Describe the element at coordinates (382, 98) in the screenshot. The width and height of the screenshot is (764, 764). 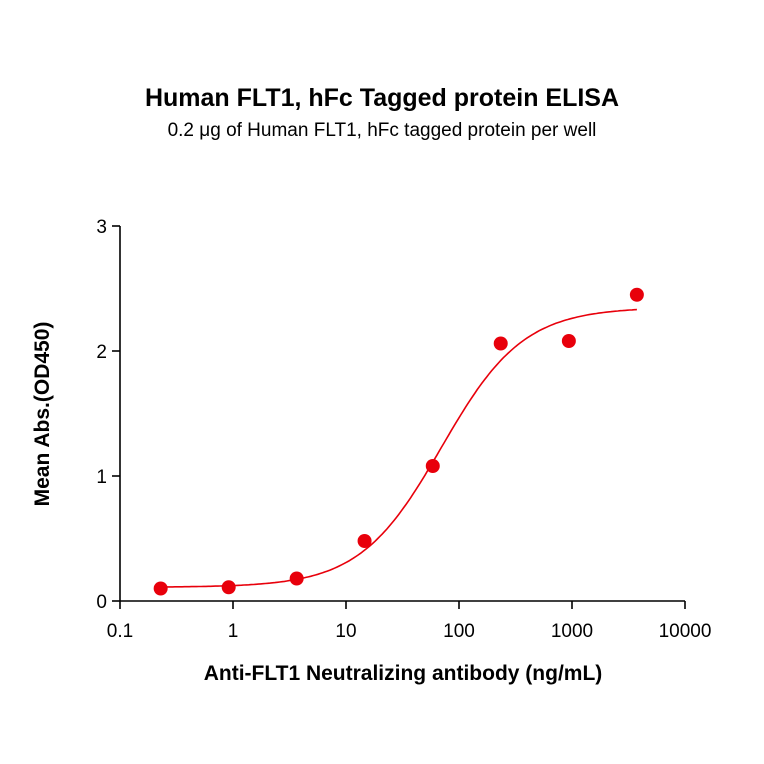
I see `chart-title: Human FLT1, hFc Tagged protein ELISA` at that location.